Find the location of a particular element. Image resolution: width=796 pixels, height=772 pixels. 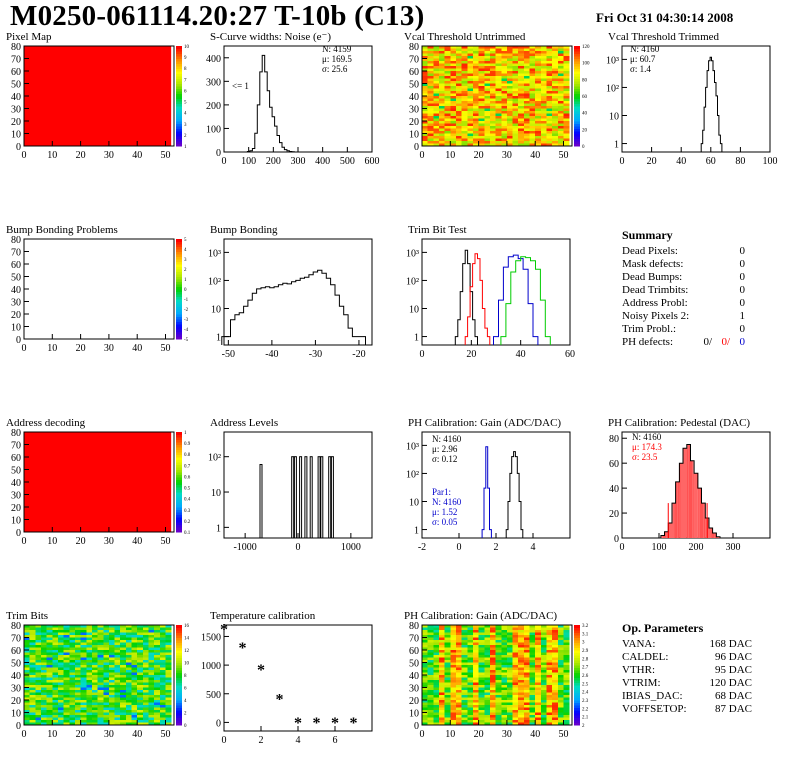

pixel_map-xtick-label: 20 is located at coordinates (81, 155).